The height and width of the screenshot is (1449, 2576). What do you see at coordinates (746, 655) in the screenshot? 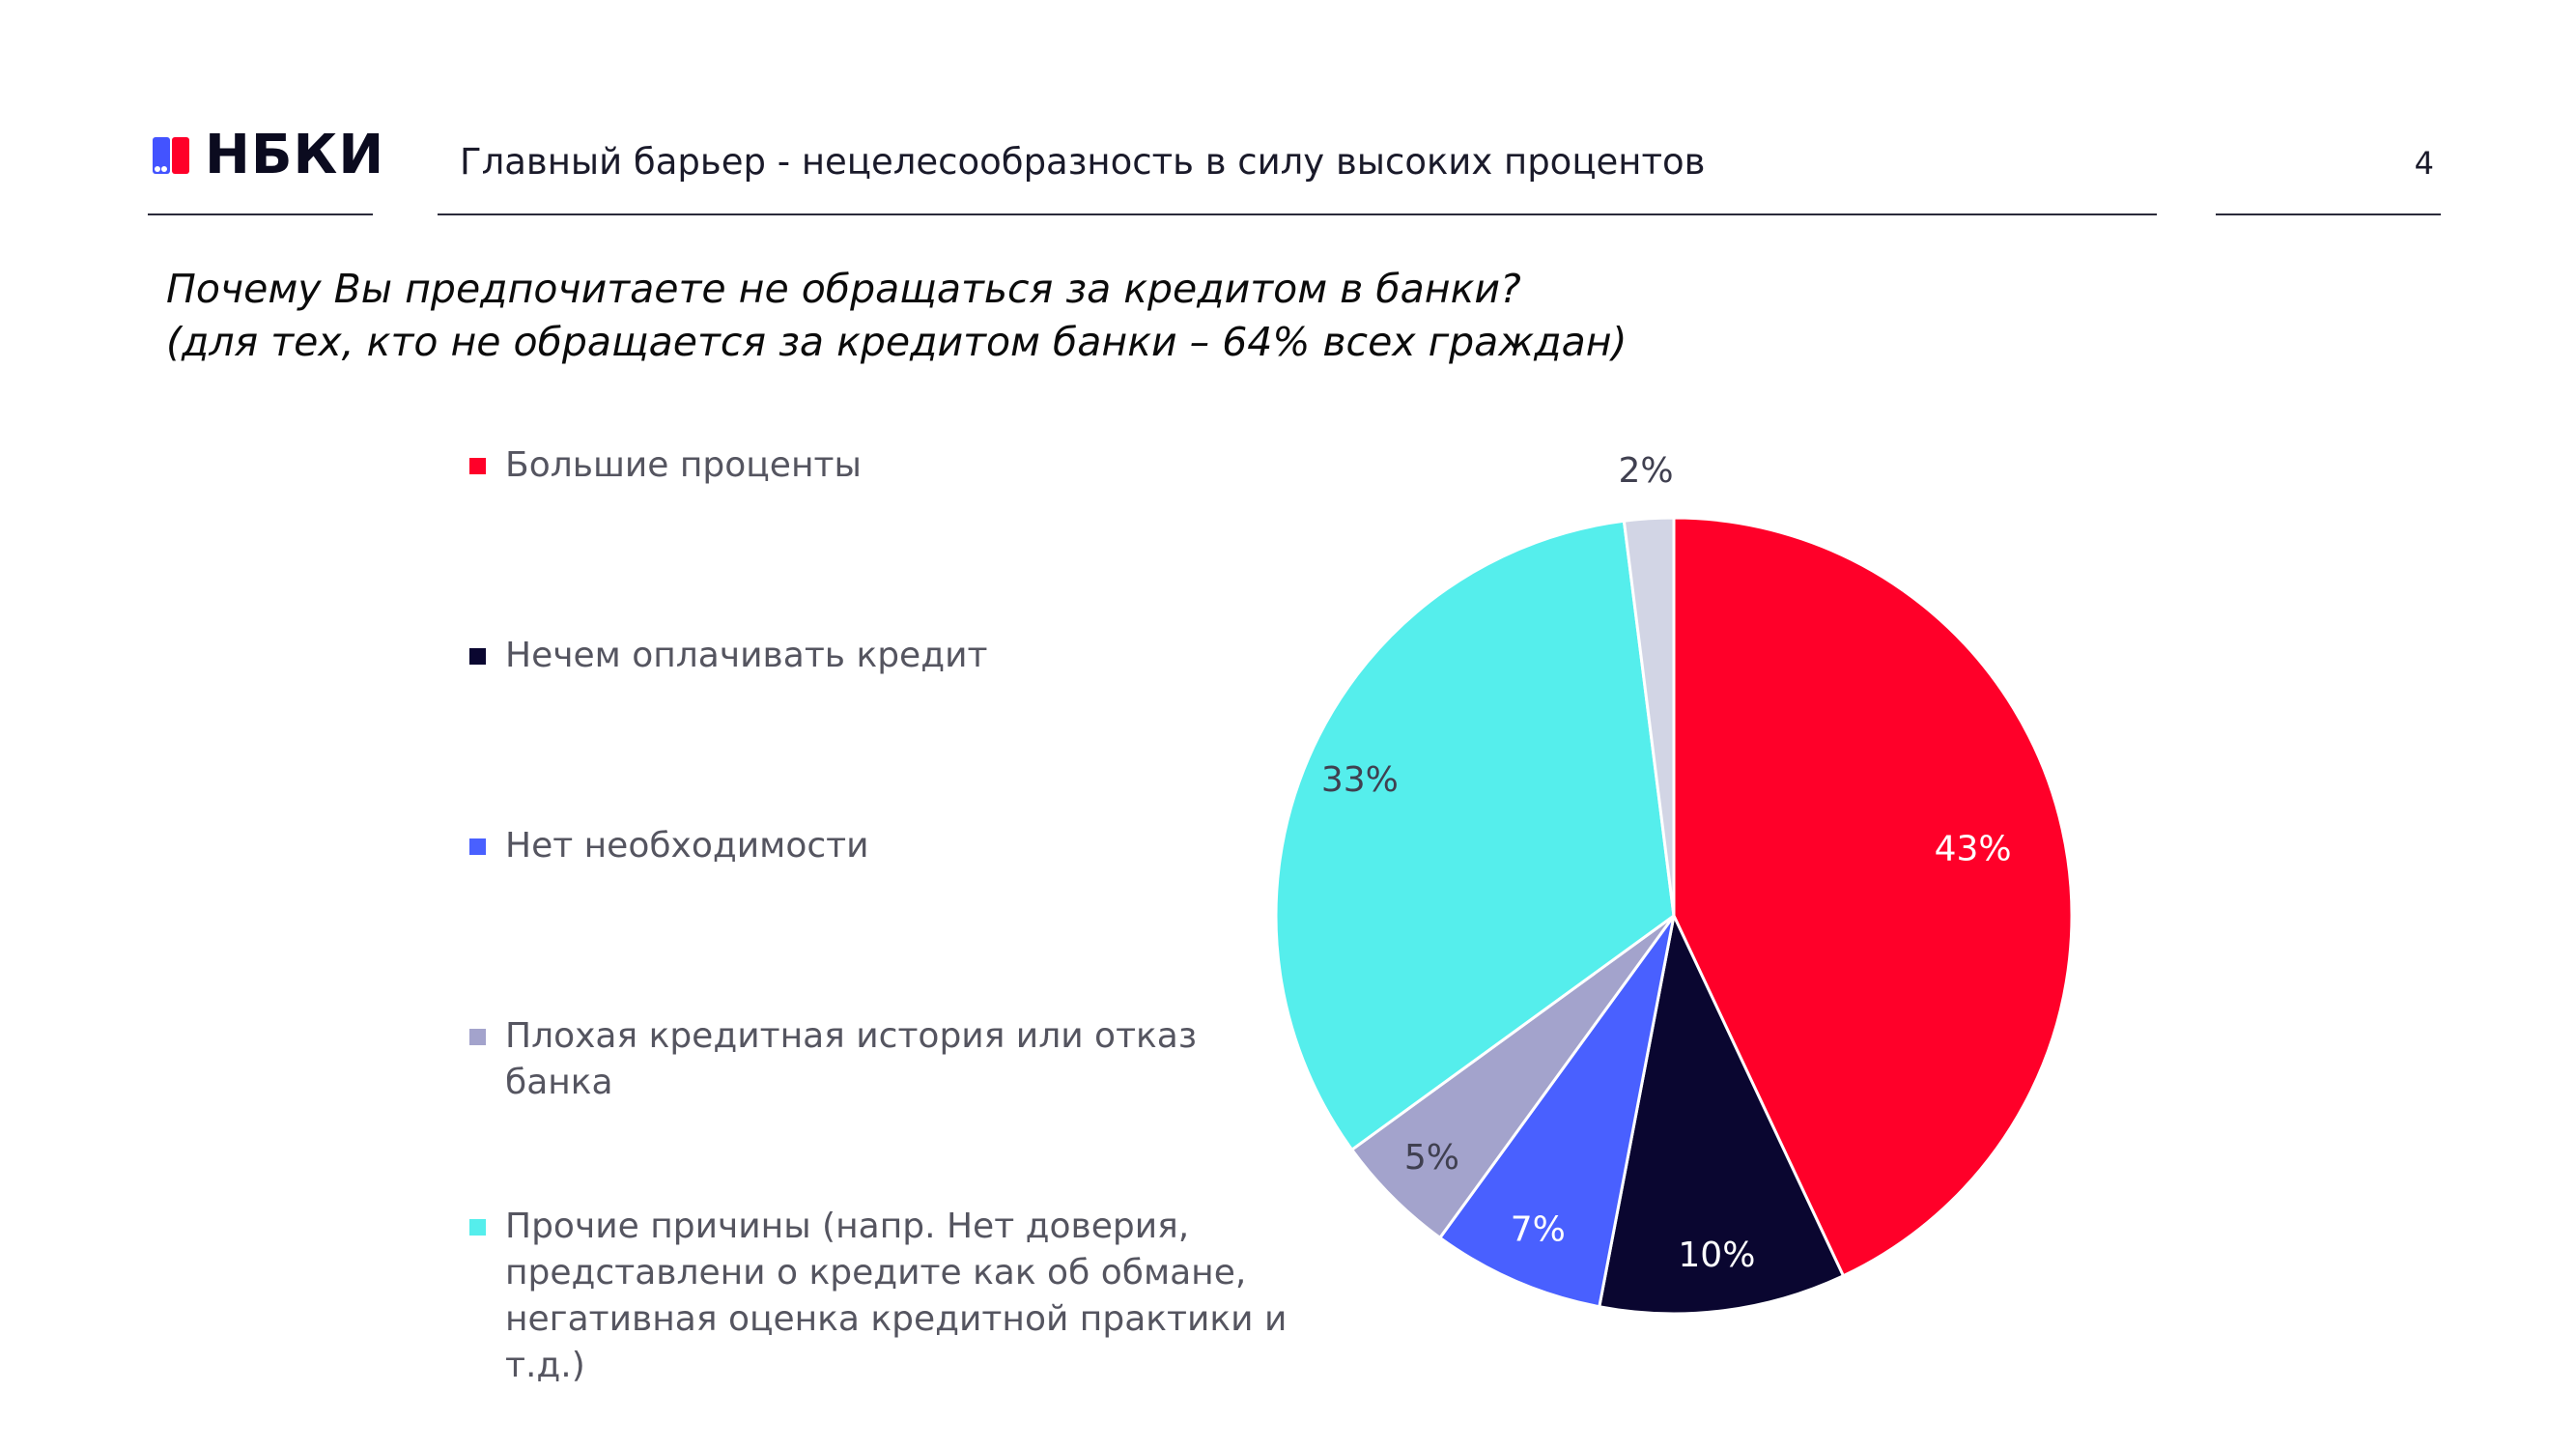
I see `legend-label: Нечем оплачивать кредит` at bounding box center [746, 655].